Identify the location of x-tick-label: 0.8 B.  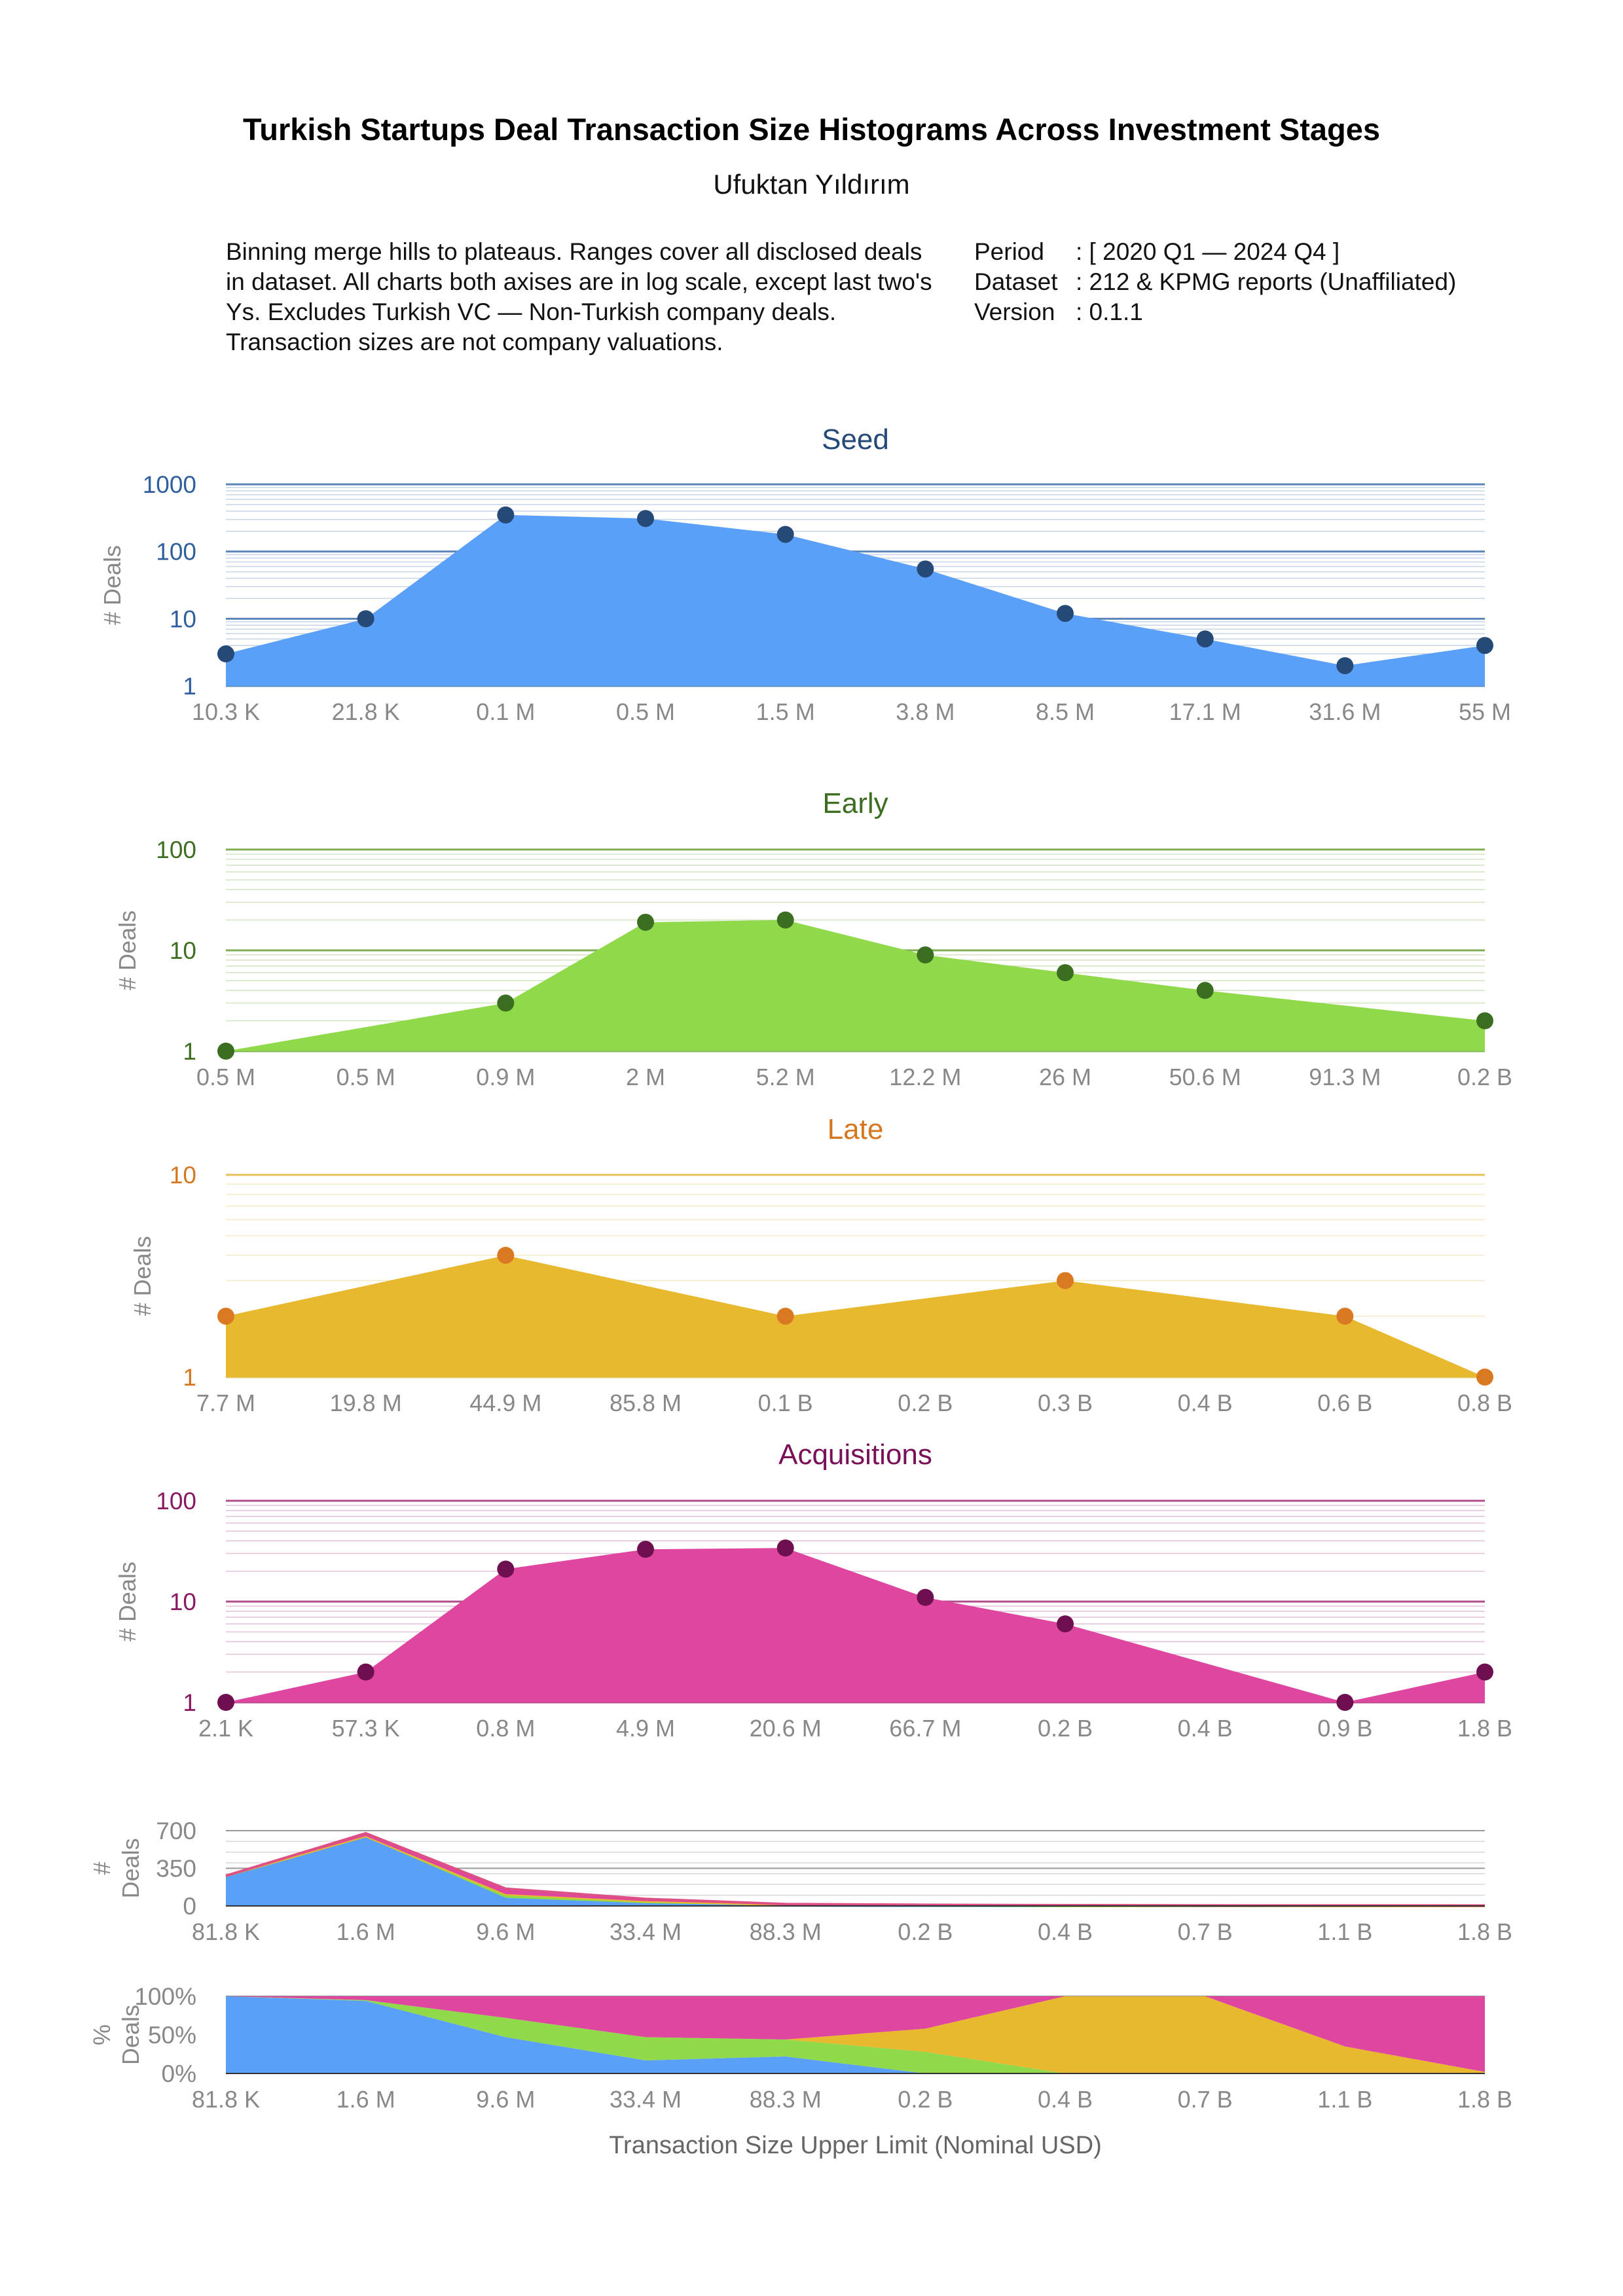
(1484, 1403).